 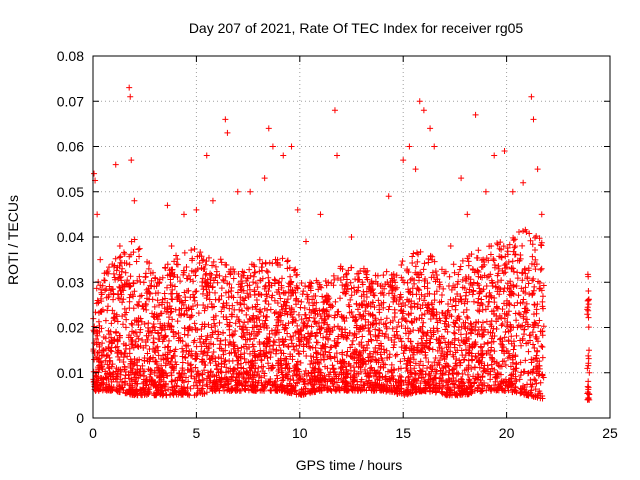 I want to click on y-tick-label: 0.05, so click(x=70, y=192).